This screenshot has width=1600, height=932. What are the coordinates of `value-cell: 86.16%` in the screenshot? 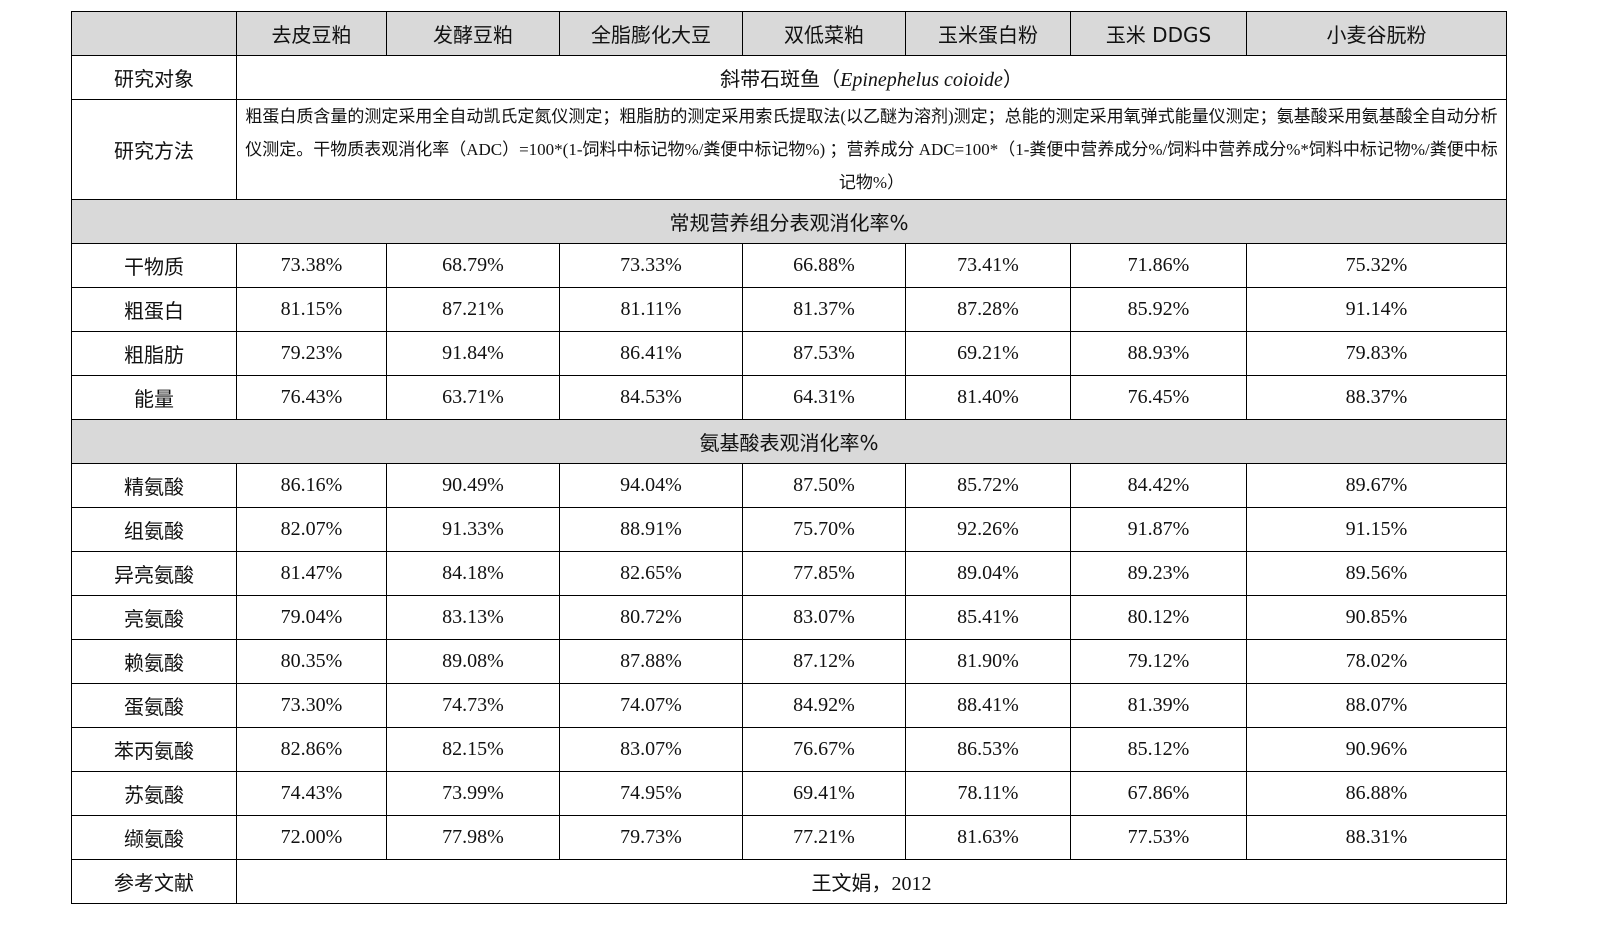 It's located at (311, 485).